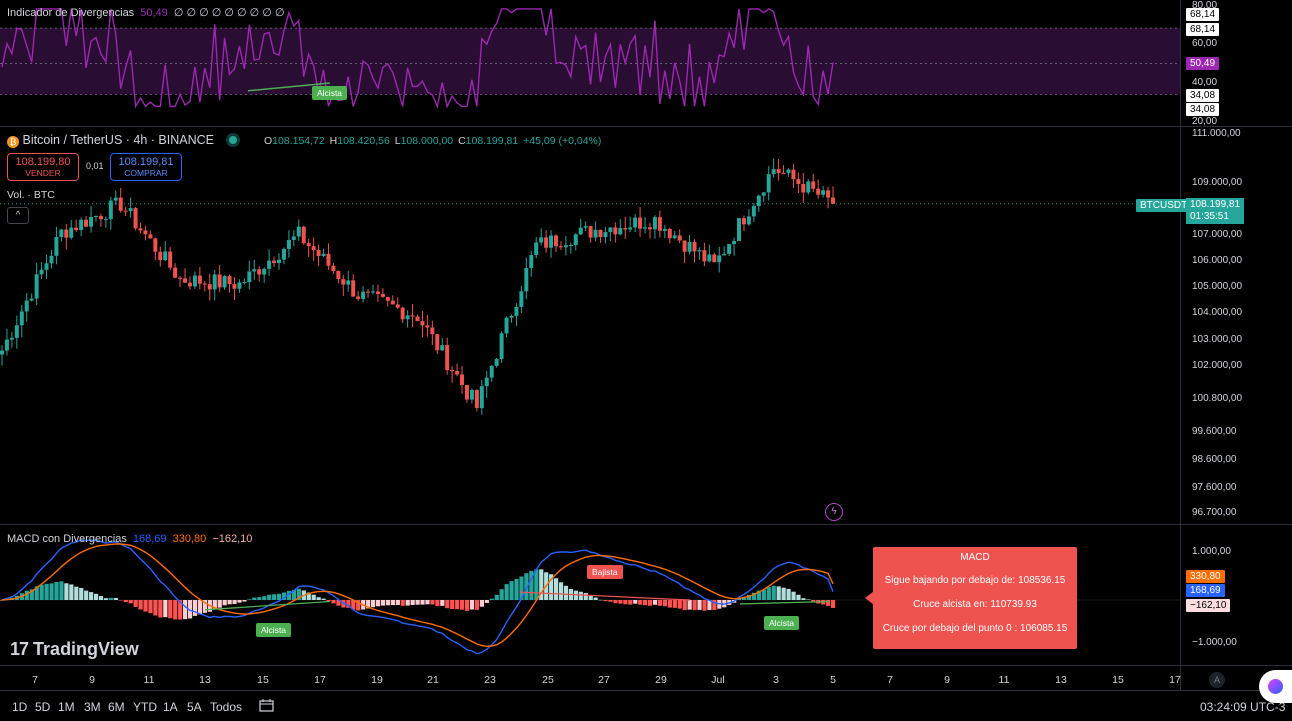 The width and height of the screenshot is (1292, 721). What do you see at coordinates (320, 680) in the screenshot?
I see `date-label: 17` at bounding box center [320, 680].